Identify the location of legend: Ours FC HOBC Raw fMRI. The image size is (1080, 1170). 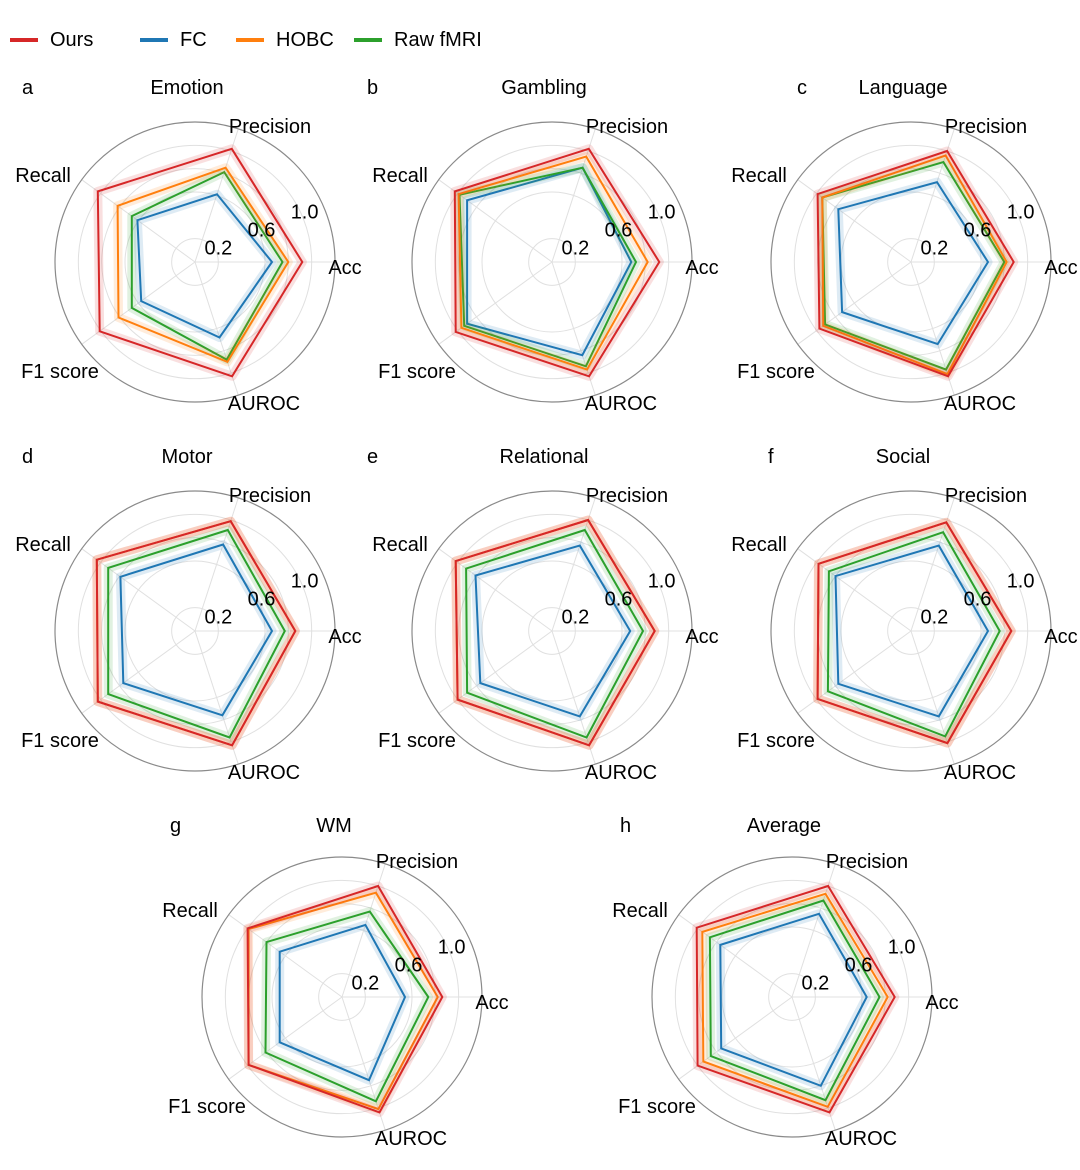
(300, 40).